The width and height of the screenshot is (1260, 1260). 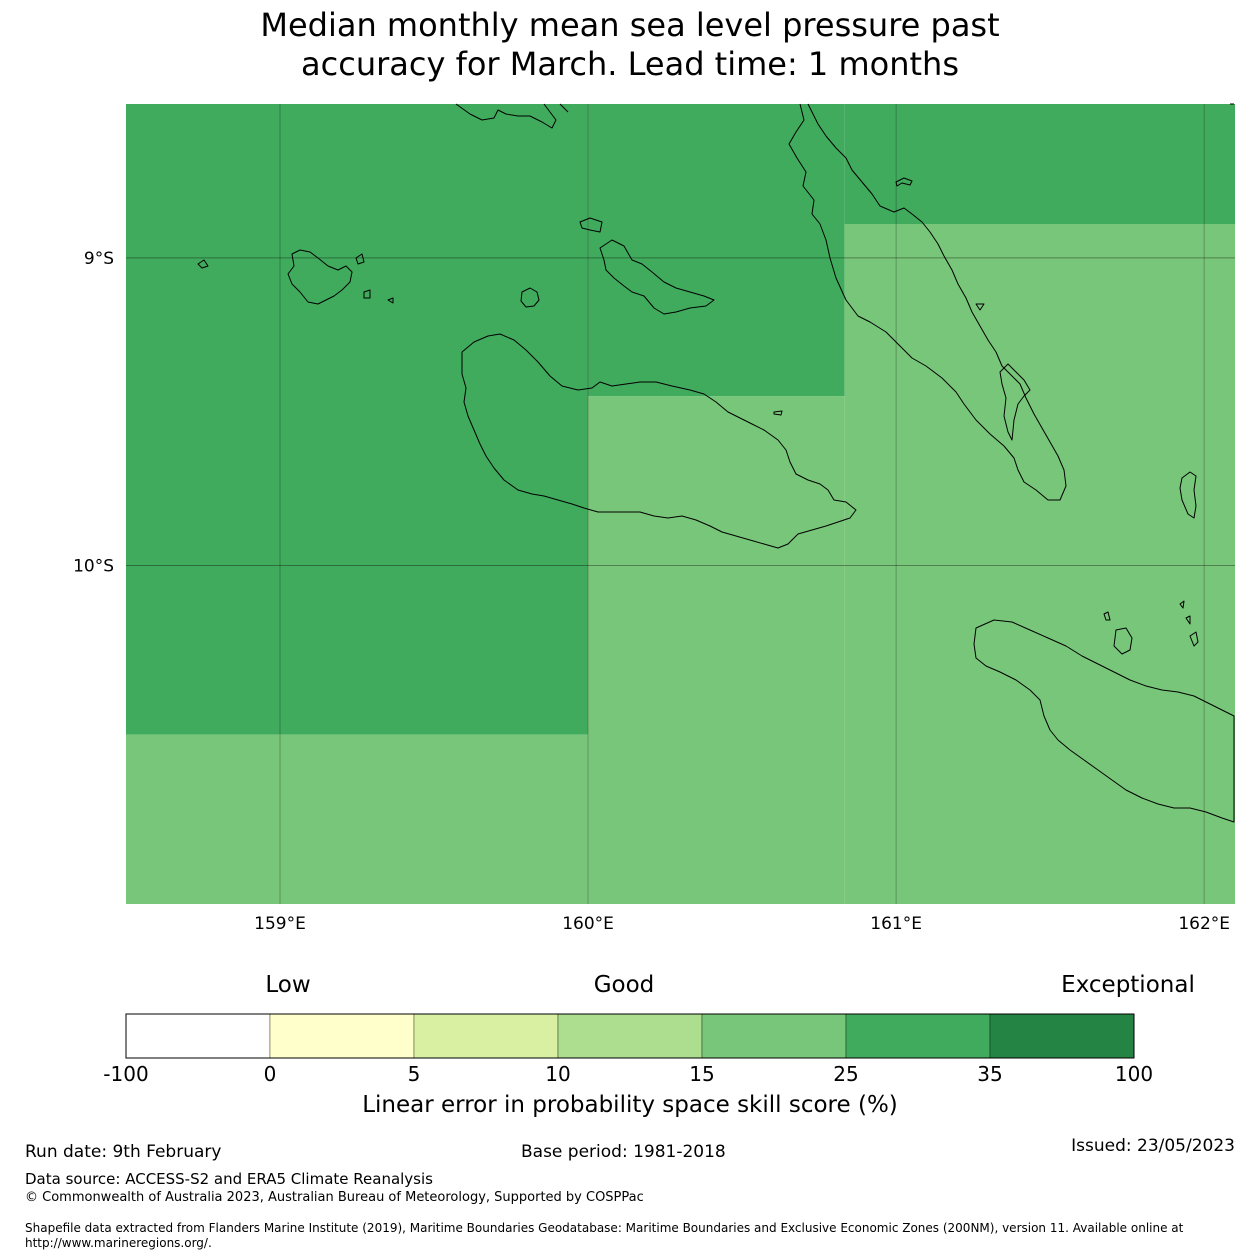 I want to click on colorbar-outline, so click(x=630, y=1036).